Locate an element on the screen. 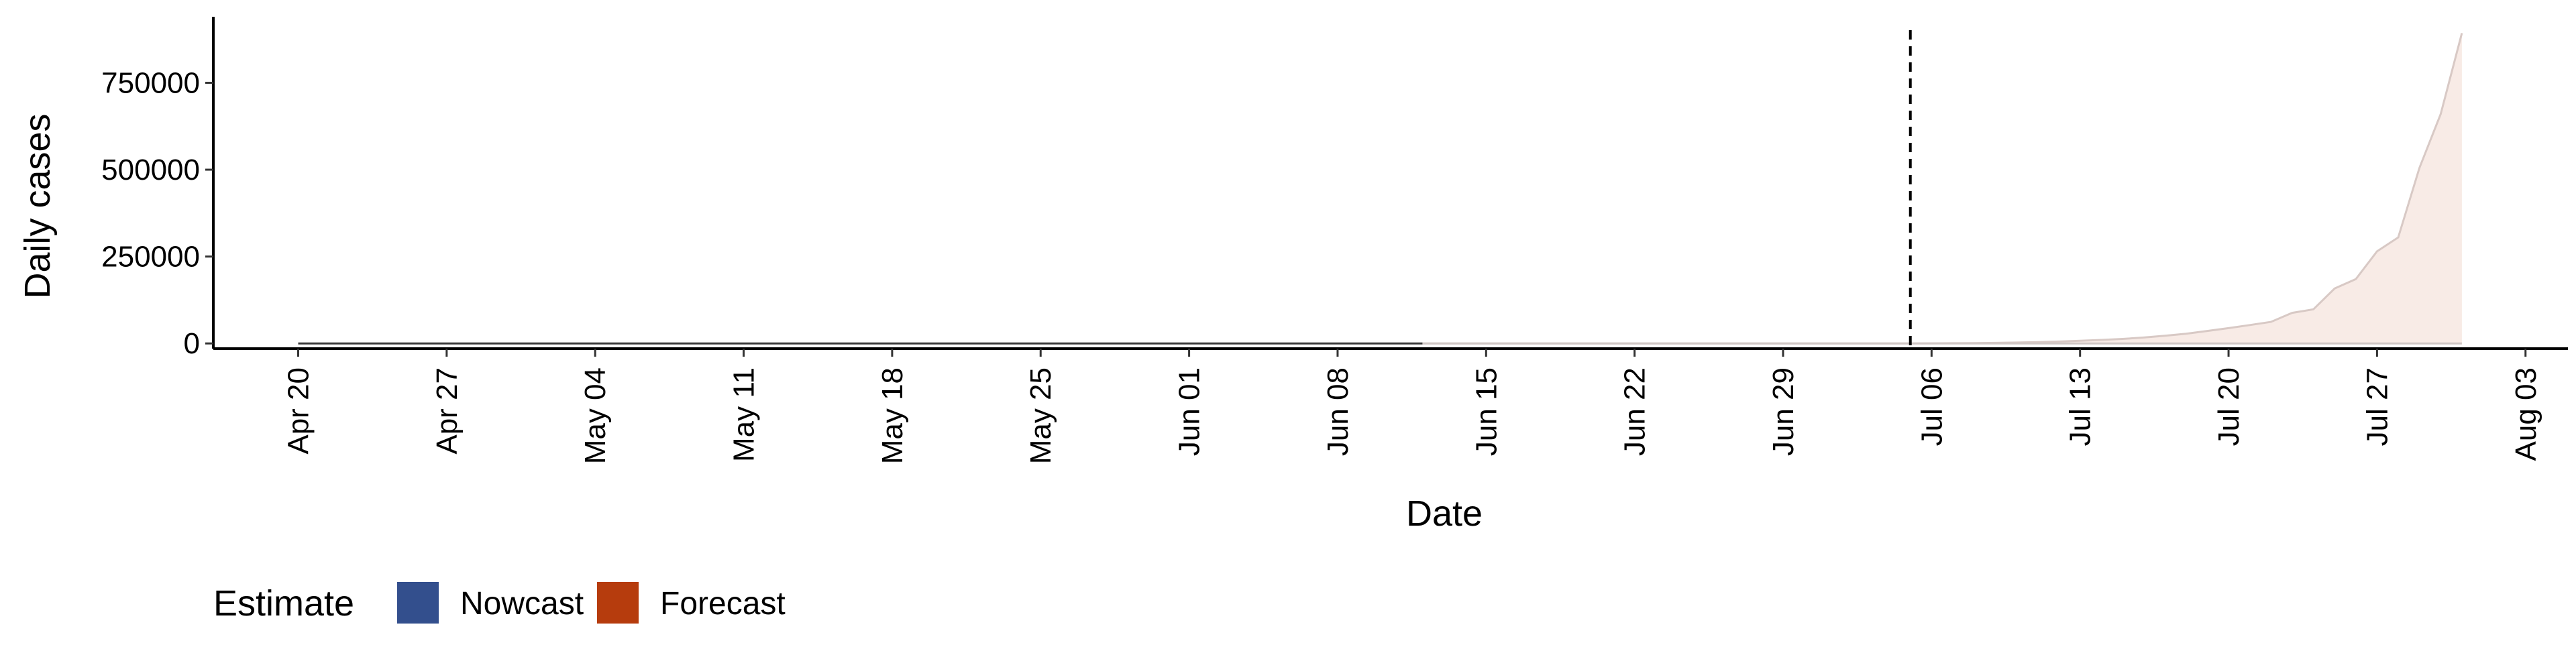 Image resolution: width=2576 pixels, height=647 pixels. y-tick-label: 250000 is located at coordinates (150, 257).